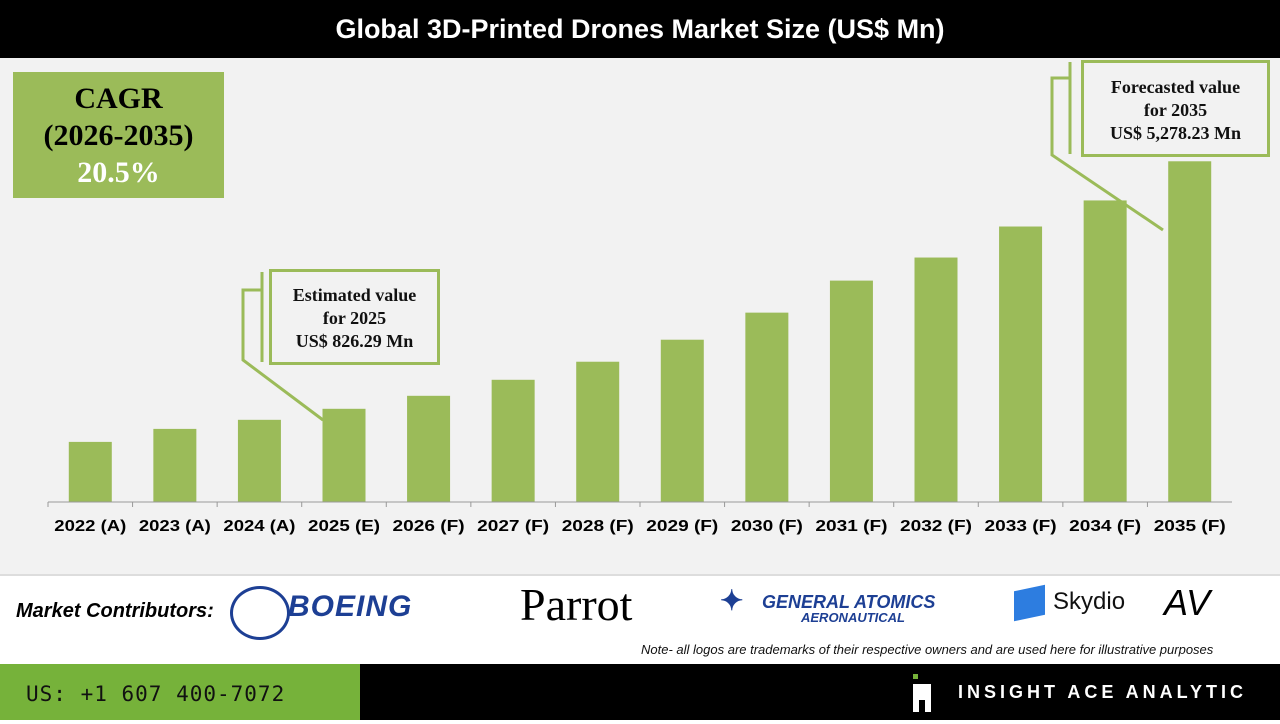 Image resolution: width=1280 pixels, height=724 pixels. I want to click on x-tick-label: 2027 (F), so click(513, 526).